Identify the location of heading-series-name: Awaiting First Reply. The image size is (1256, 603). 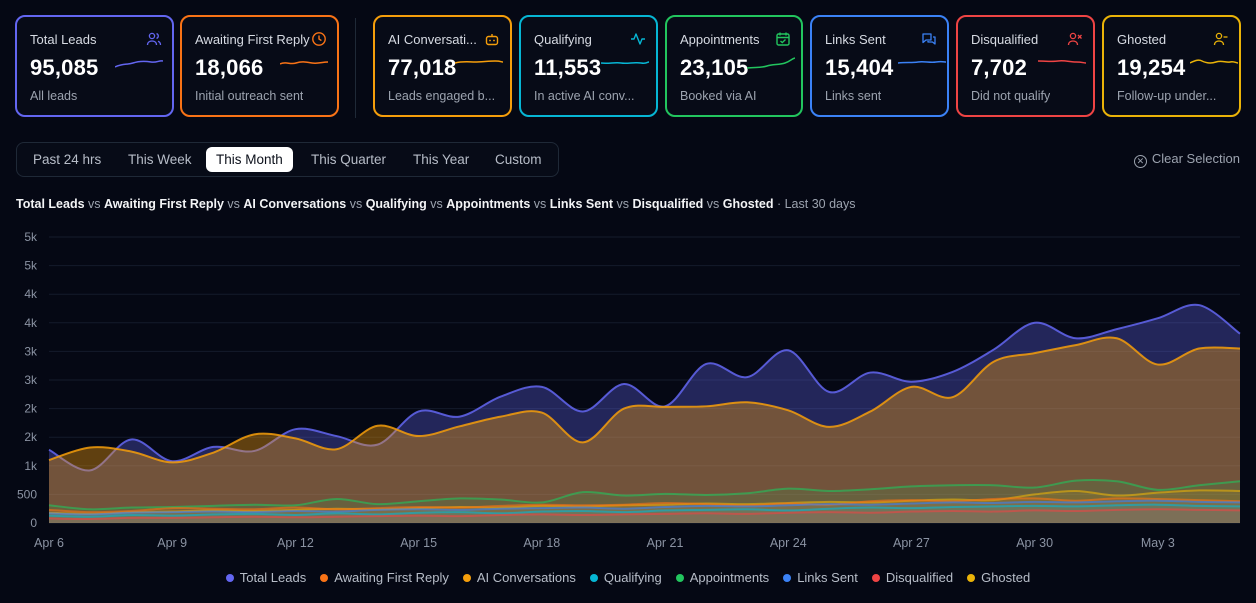
(164, 204).